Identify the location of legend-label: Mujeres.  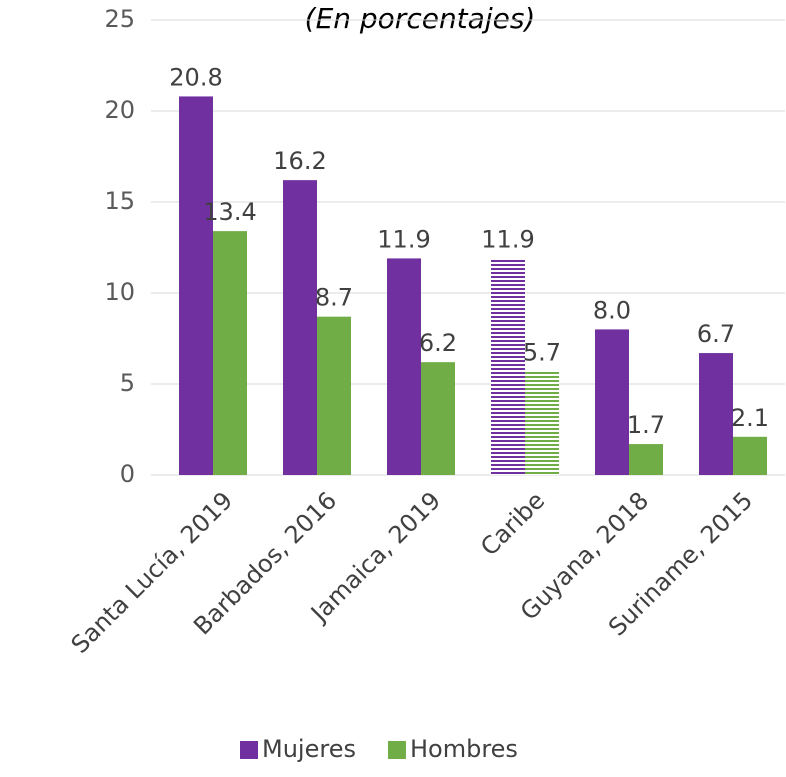
(309, 749).